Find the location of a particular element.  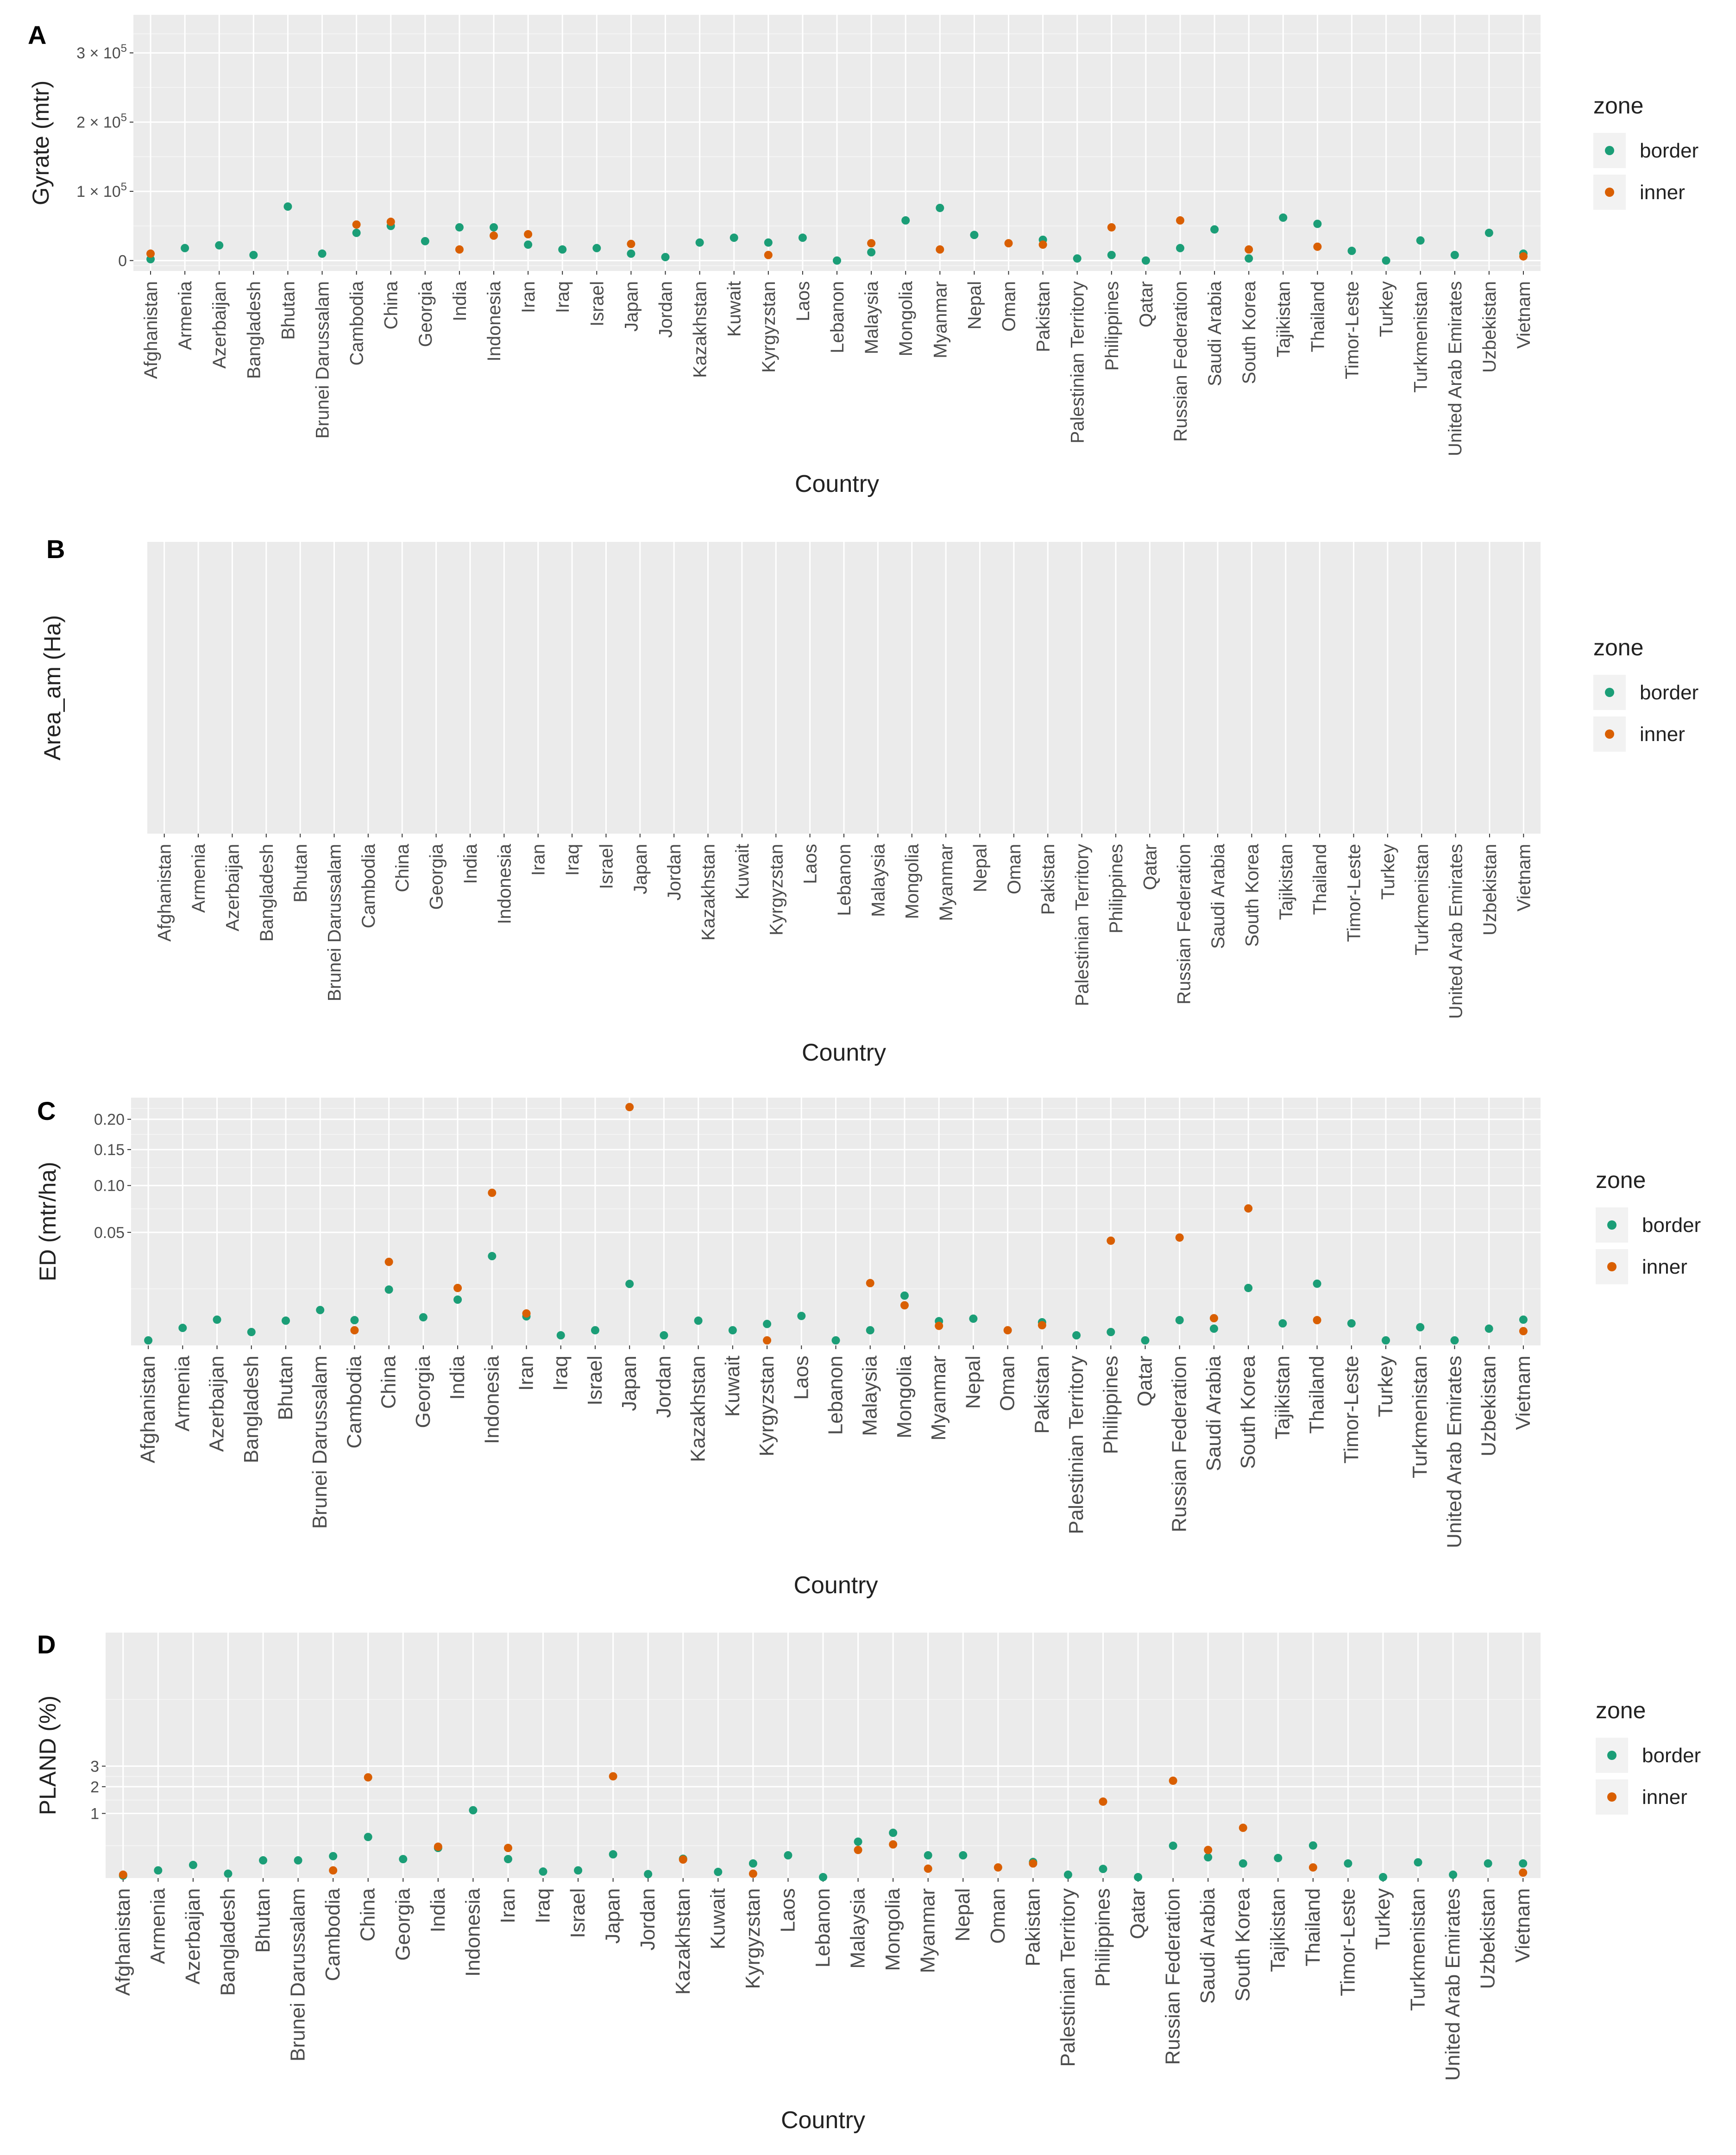

point-border-indonesia is located at coordinates (494, 228).